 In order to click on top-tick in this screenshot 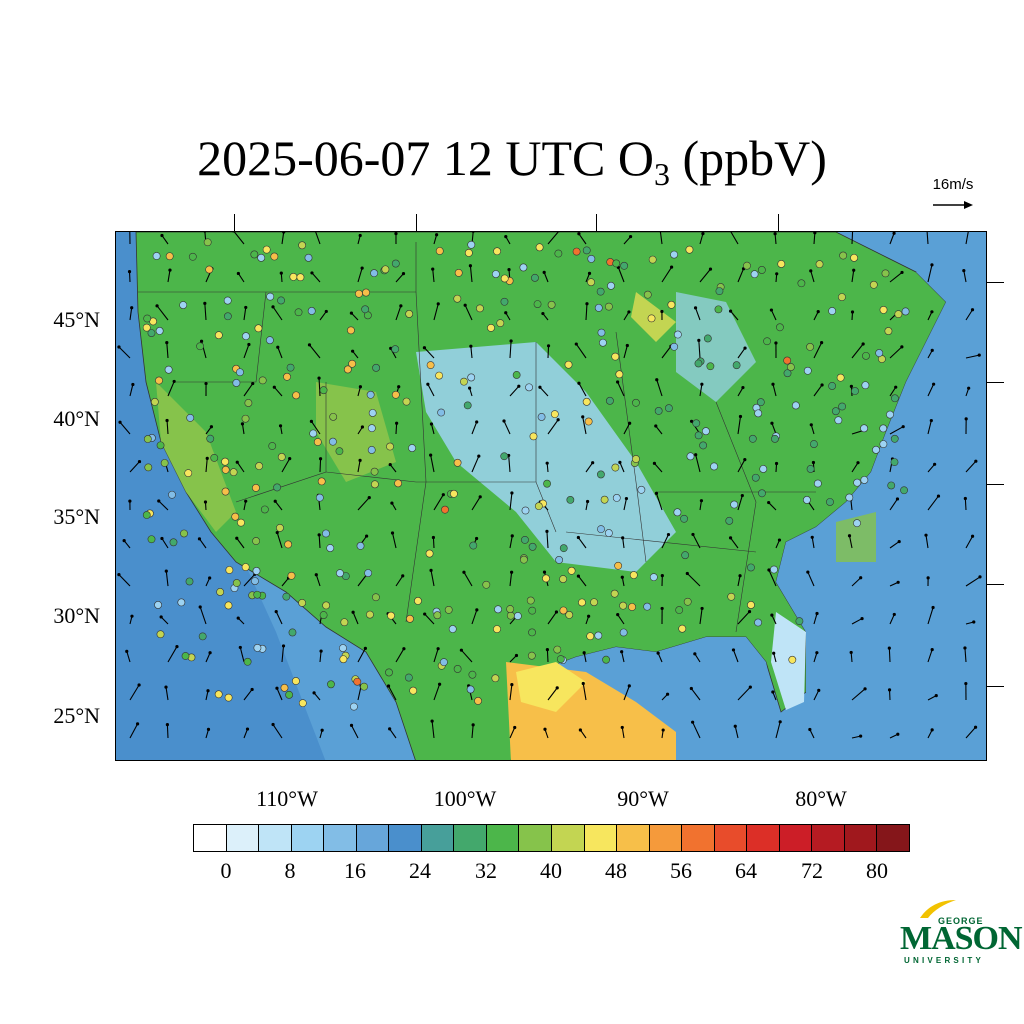, I will do `click(416, 222)`.